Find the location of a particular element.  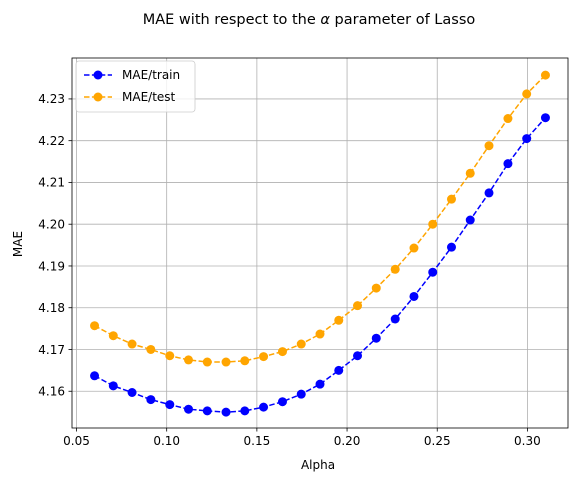

y-tick-label: 4.21 is located at coordinates (51, 183).